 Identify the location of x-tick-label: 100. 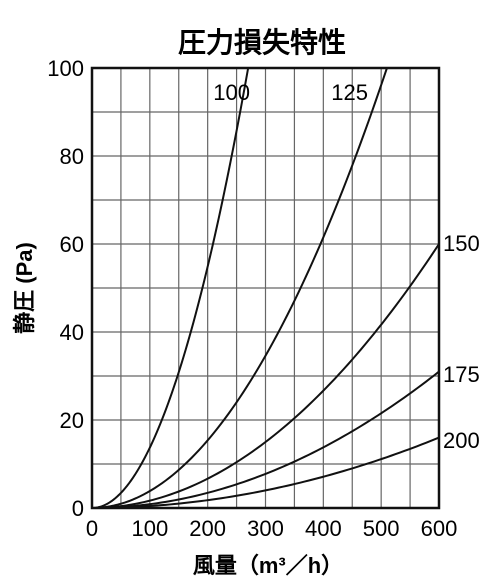
(149, 528).